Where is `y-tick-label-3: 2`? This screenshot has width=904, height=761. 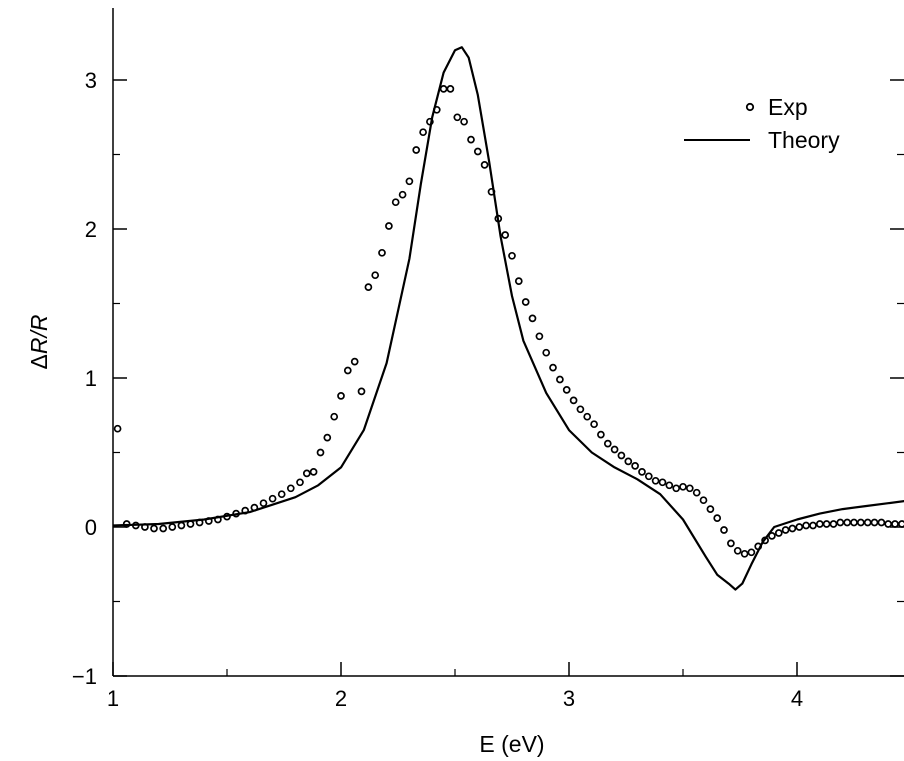 y-tick-label-3: 2 is located at coordinates (91, 229).